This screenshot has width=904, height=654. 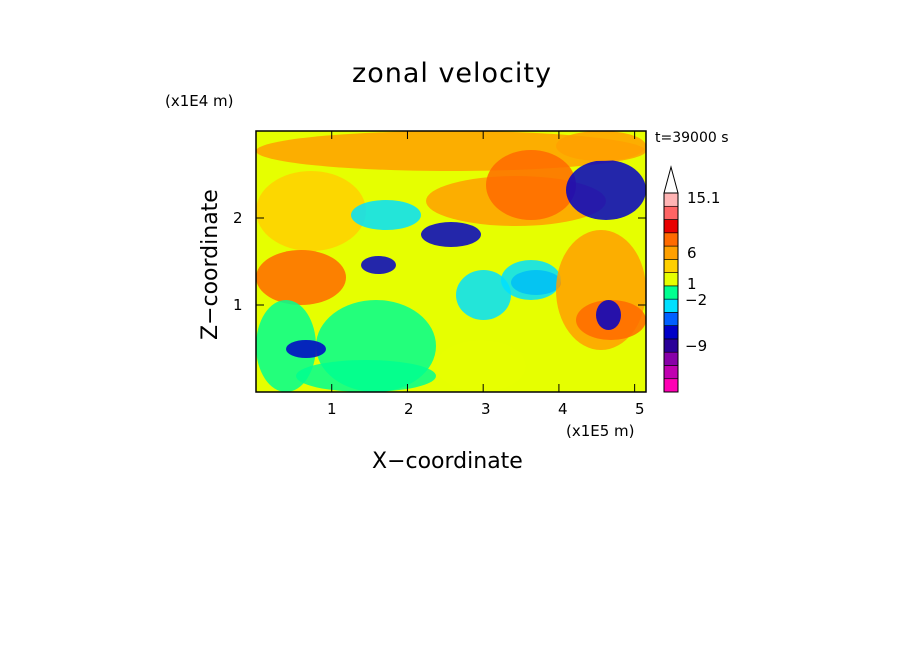 I want to click on colorbar-label: −2, so click(x=696, y=300).